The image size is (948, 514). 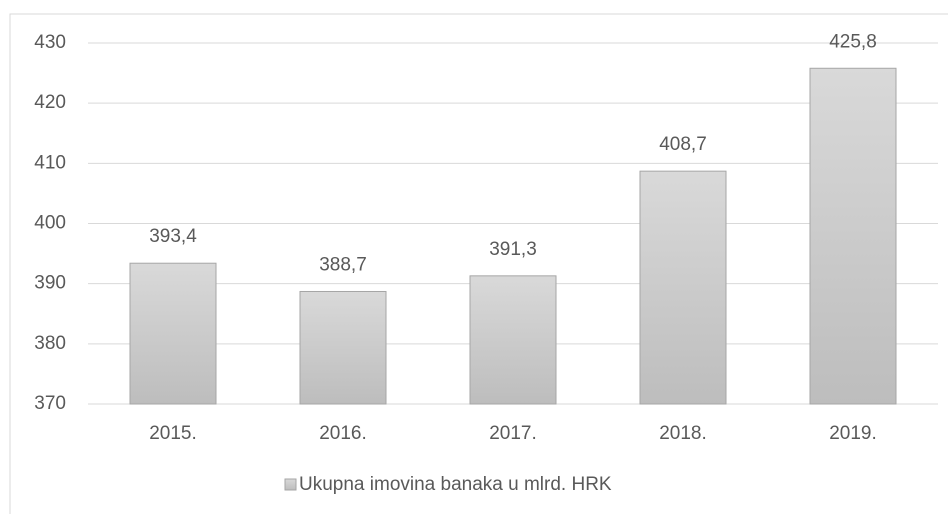 What do you see at coordinates (173, 236) in the screenshot?
I see `data-label: 393,4` at bounding box center [173, 236].